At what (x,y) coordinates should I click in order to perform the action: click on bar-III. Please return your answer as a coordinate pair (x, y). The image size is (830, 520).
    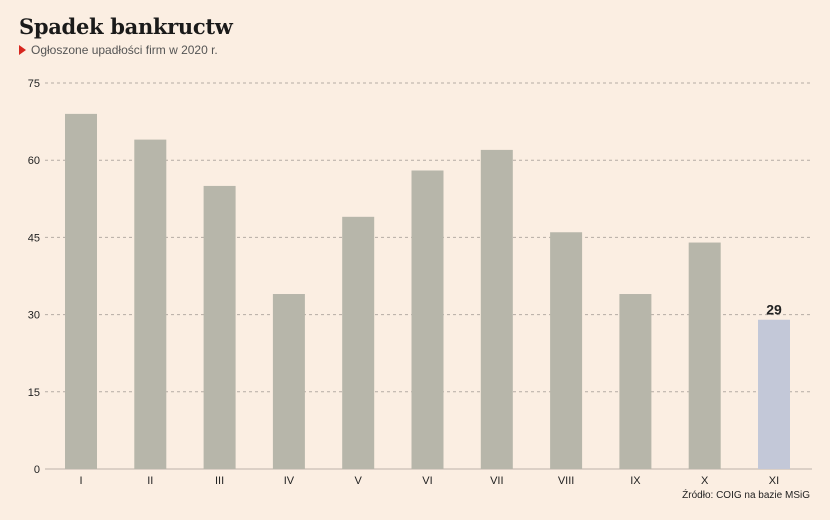
    Looking at the image, I should click on (219, 327).